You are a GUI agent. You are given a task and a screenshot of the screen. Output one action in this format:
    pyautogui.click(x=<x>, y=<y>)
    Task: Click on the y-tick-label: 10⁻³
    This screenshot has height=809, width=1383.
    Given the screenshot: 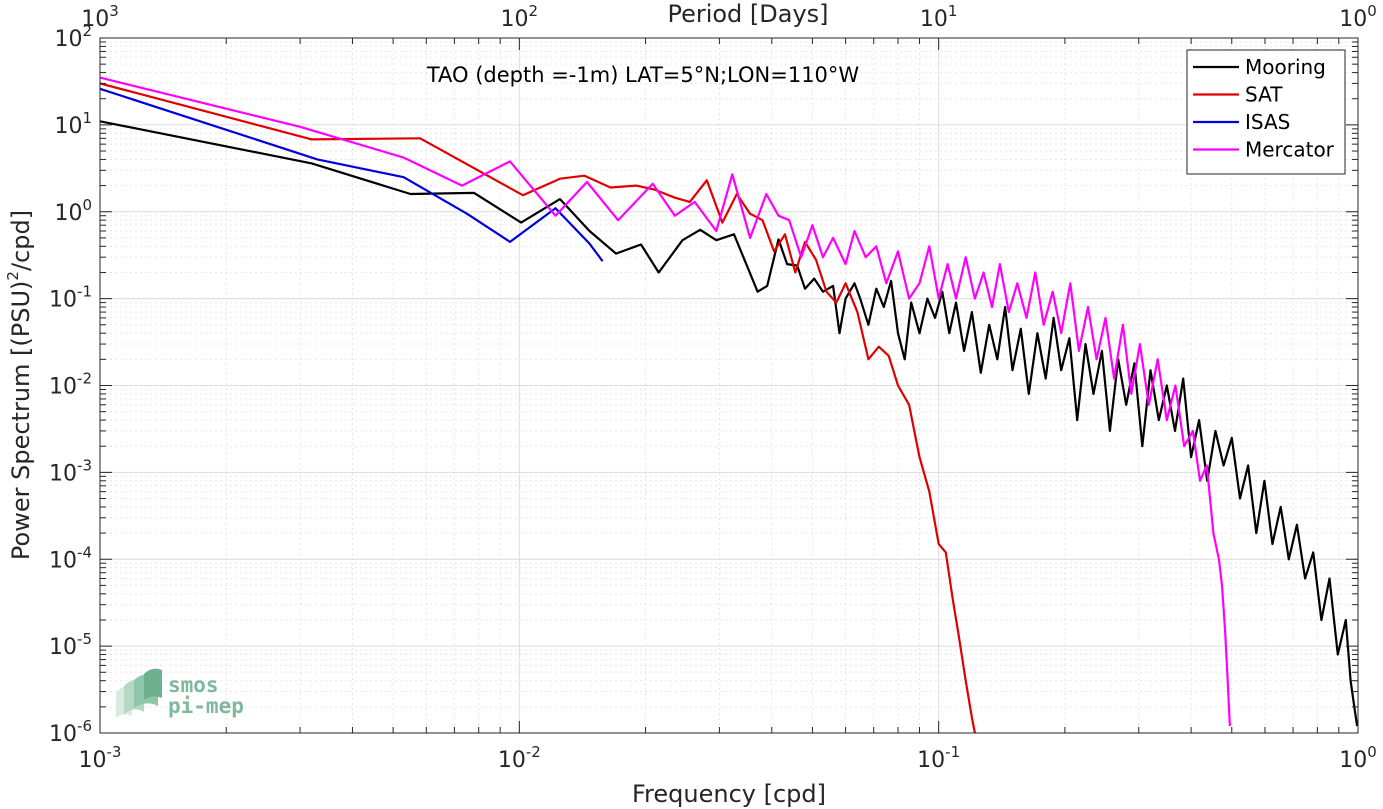 What is the action you would take?
    pyautogui.click(x=70, y=471)
    